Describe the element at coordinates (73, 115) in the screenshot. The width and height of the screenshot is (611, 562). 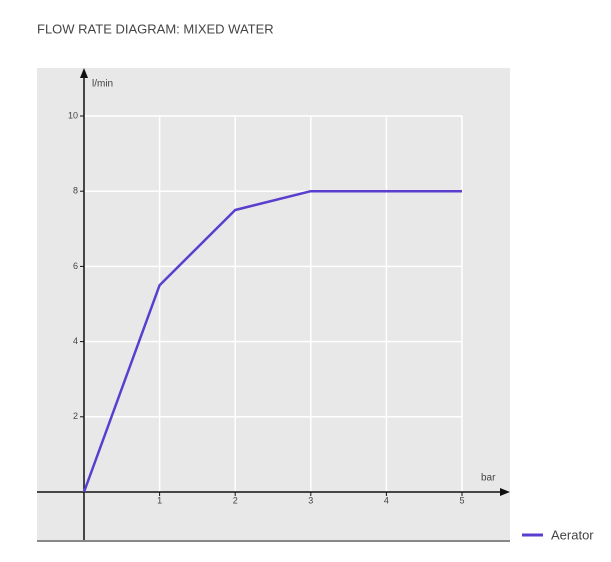
I see `y-tick-label: 10` at that location.